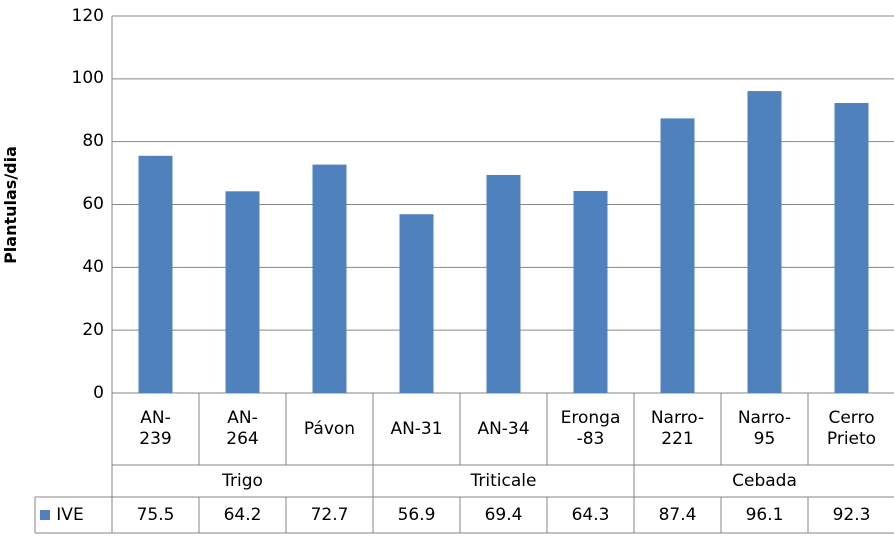 The width and height of the screenshot is (894, 548). I want to click on y-axis-label: Plantulas/dia, so click(10, 205).